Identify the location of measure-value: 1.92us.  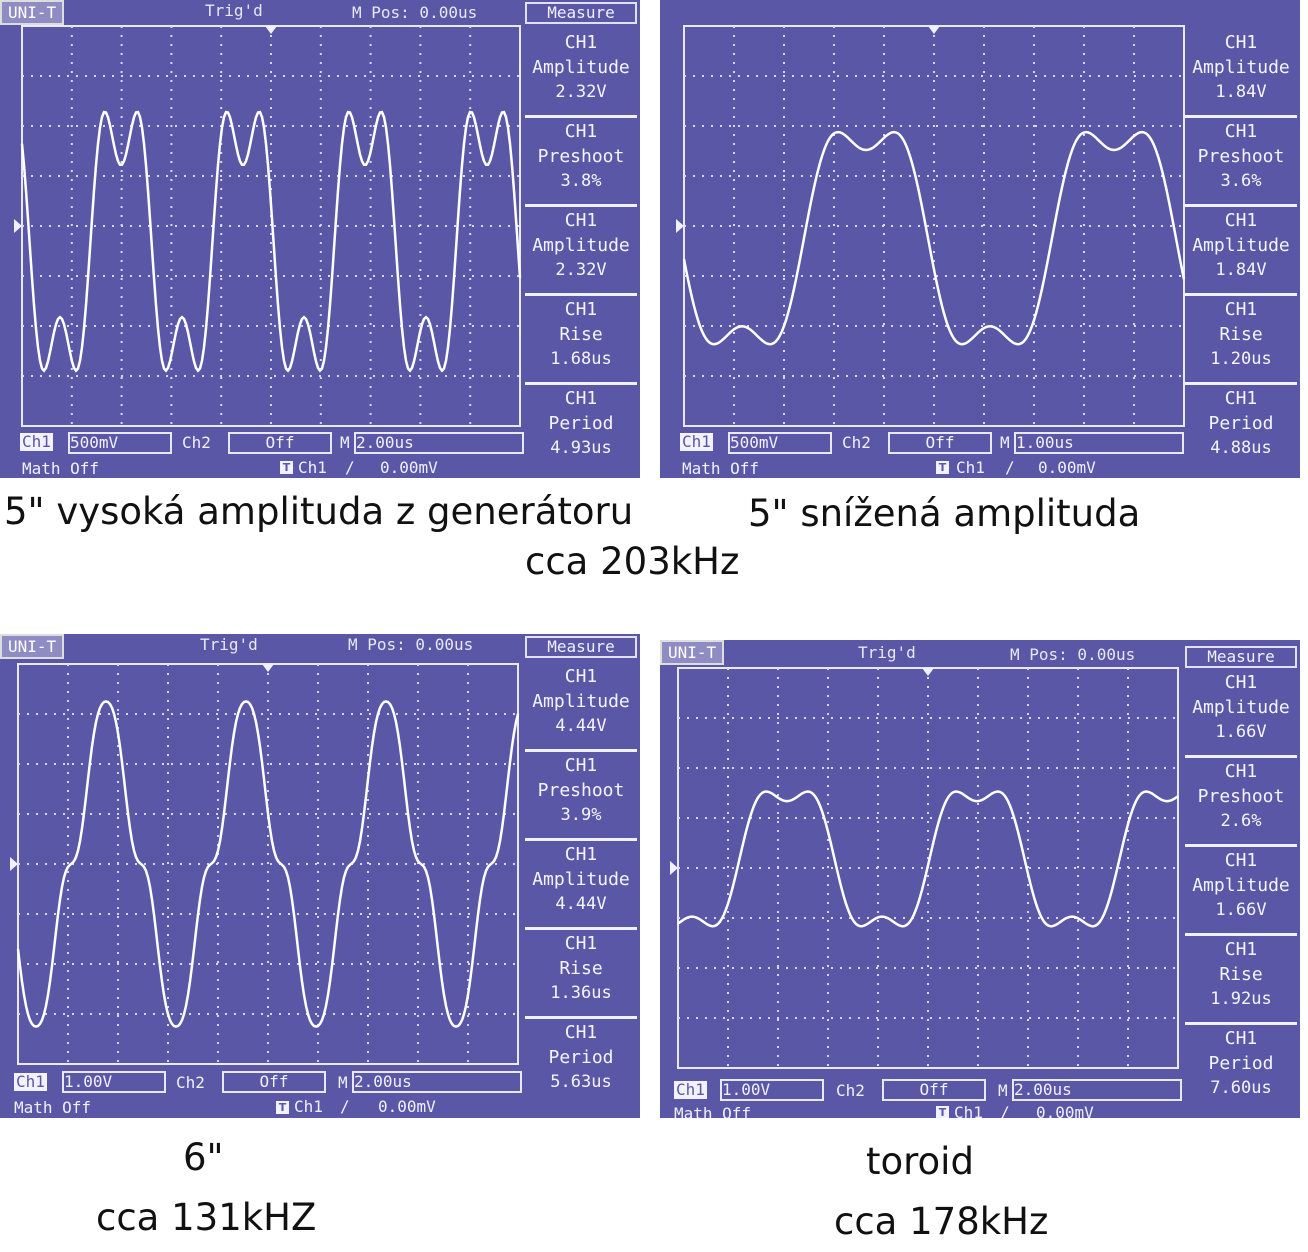
(1241, 999).